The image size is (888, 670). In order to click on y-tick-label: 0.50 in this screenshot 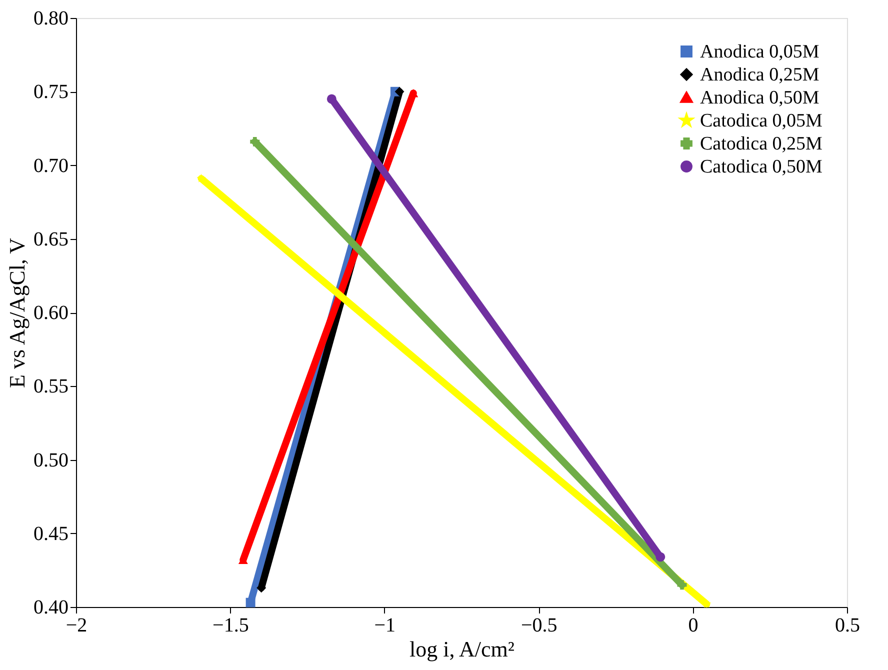, I will do `click(51, 460)`.